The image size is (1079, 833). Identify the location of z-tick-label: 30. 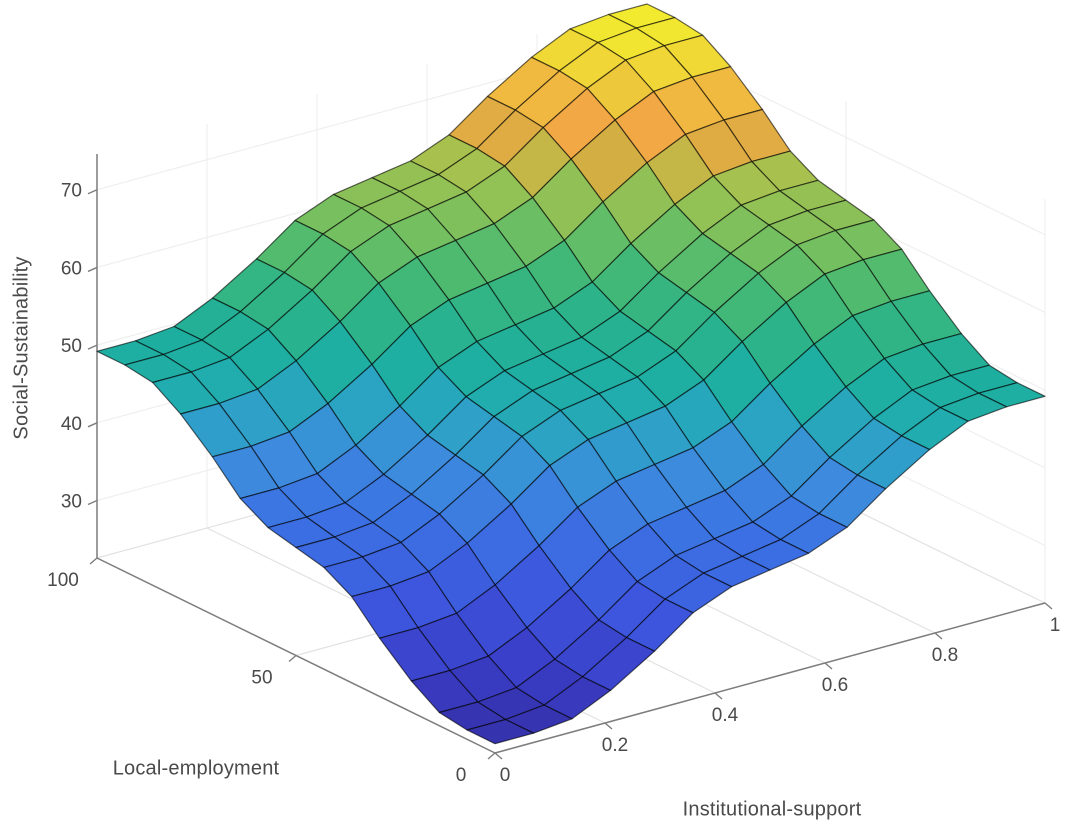
(71, 502).